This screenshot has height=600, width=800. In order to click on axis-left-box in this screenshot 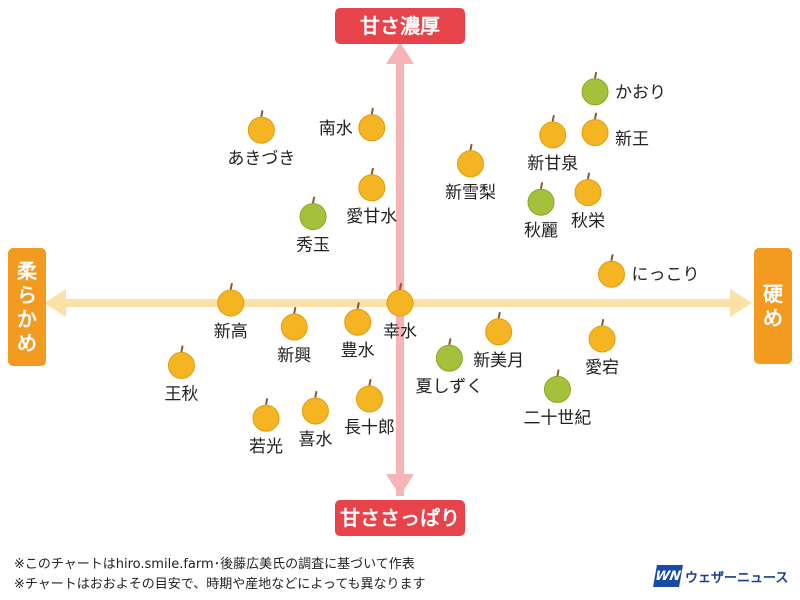, I will do `click(27, 307)`.